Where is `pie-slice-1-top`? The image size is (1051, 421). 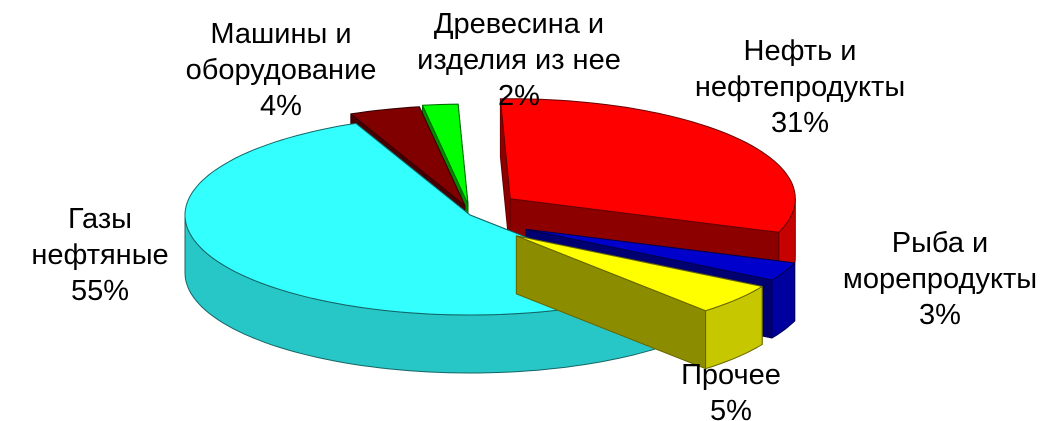
pie-slice-1-top is located at coordinates (660, 254).